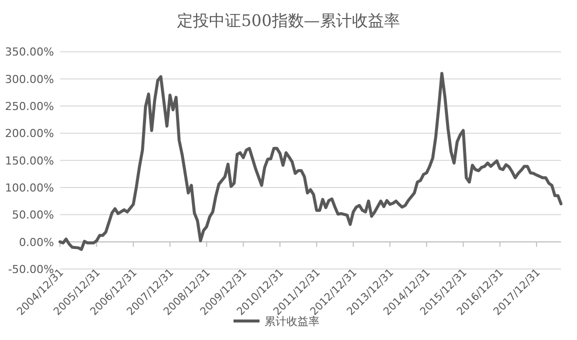 This screenshot has width=577, height=340. I want to click on y-tick-label: 0.00%, so click(36, 242).